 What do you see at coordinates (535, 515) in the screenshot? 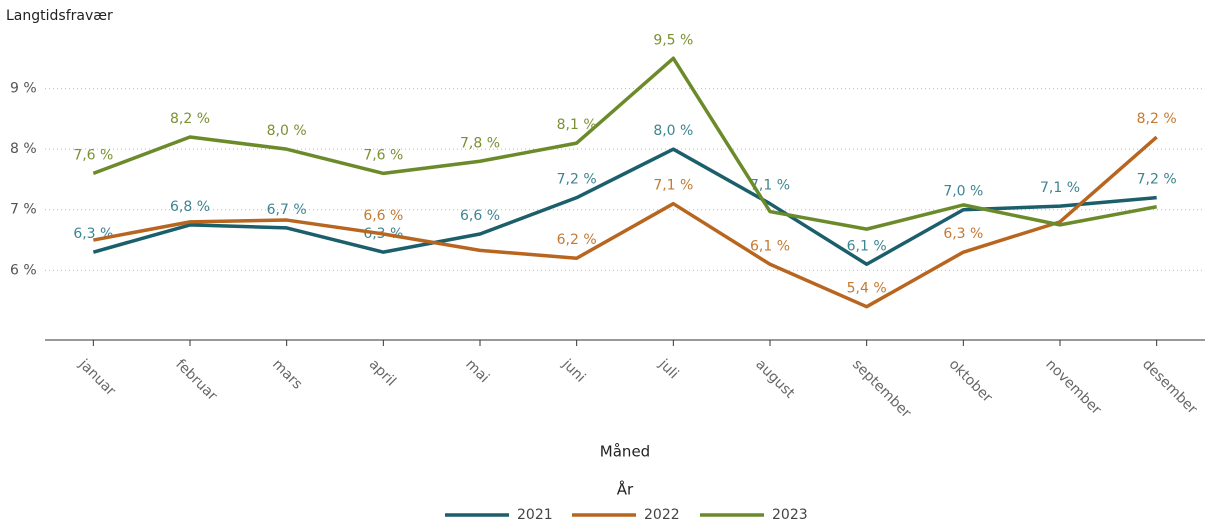
I see `legend-label: 2021` at bounding box center [535, 515].